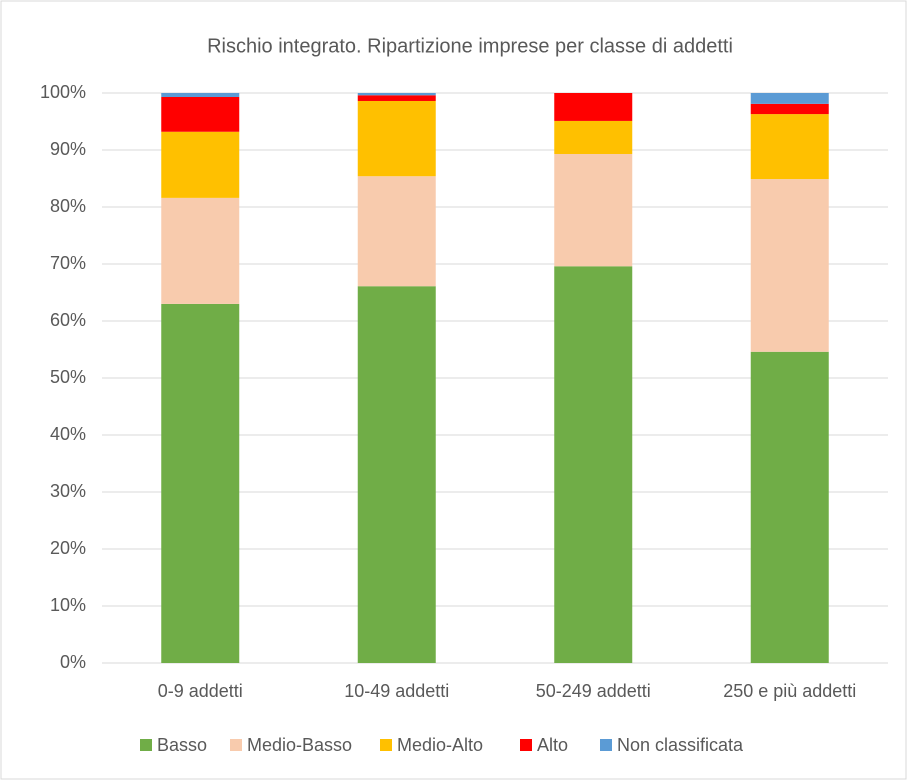 The image size is (907, 780). Describe the element at coordinates (68, 206) in the screenshot. I see `y-tick-label: 80%` at that location.